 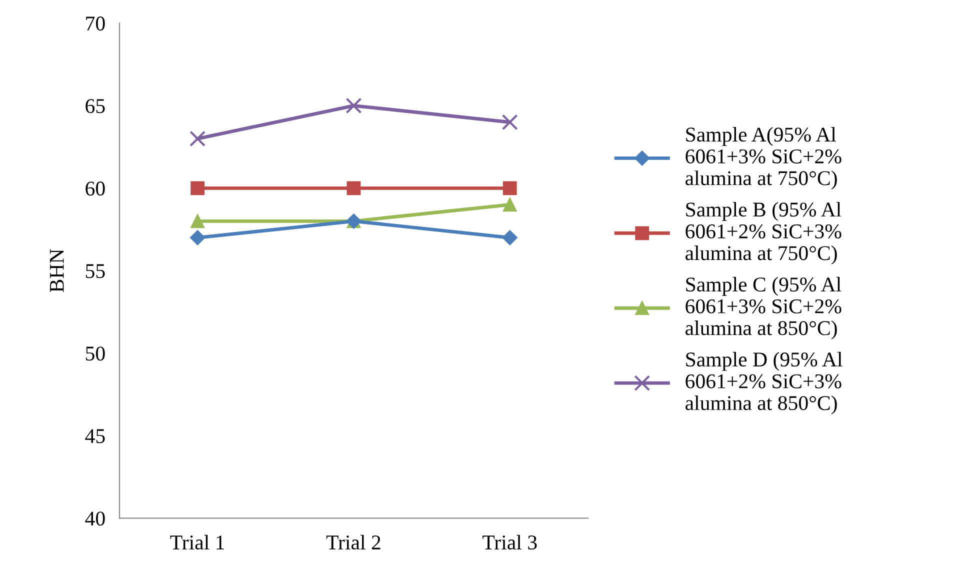 I want to click on legend-label: Sample A(95% Al 6061+3% SiC+2% alumina at 750°C), so click(x=764, y=158).